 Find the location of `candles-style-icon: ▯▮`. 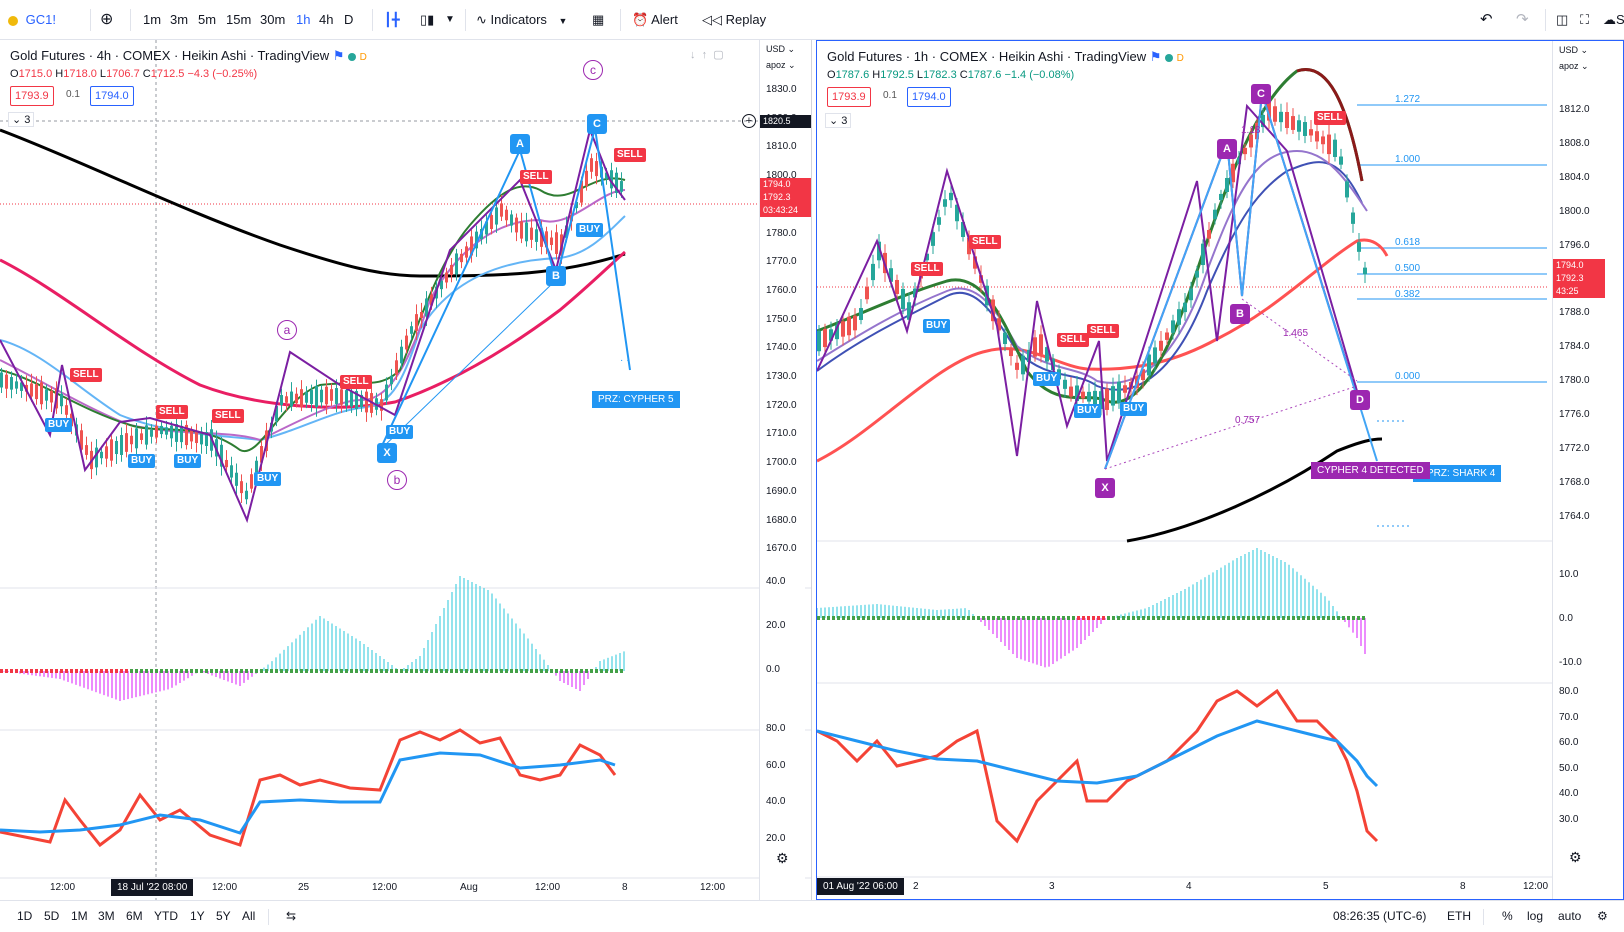

candles-style-icon: ▯▮ is located at coordinates (427, 19).